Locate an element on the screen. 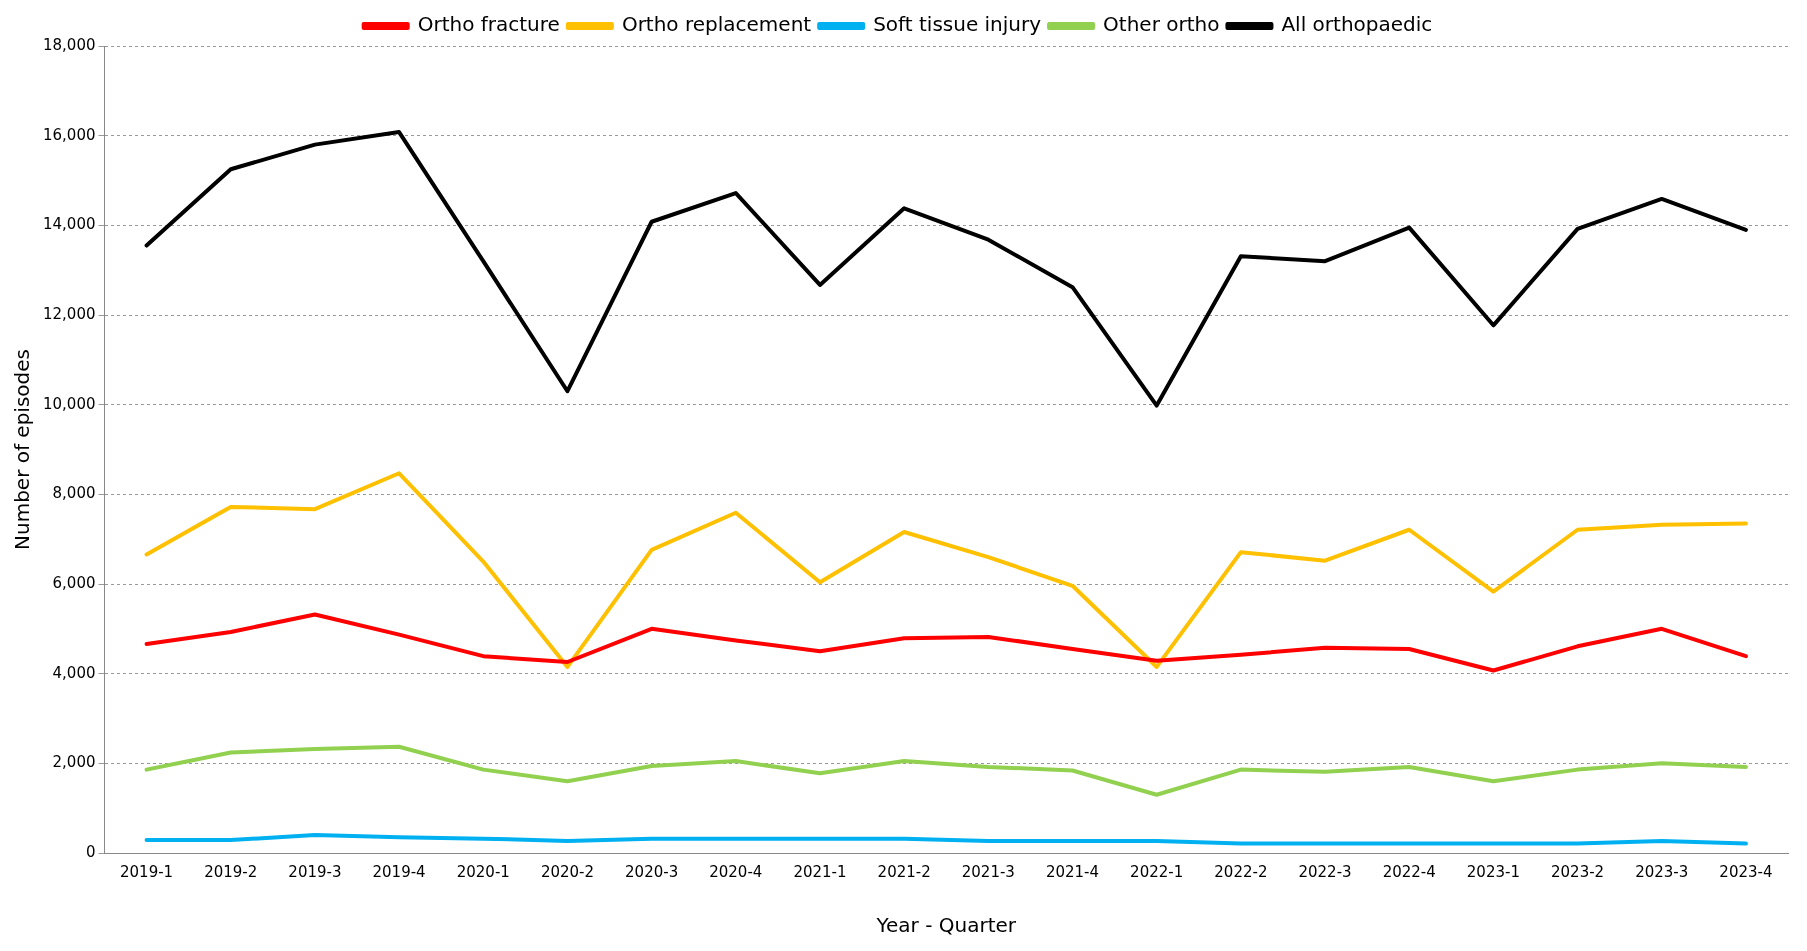 The width and height of the screenshot is (1807, 951). y-tick-label: 2,000 is located at coordinates (74, 762).